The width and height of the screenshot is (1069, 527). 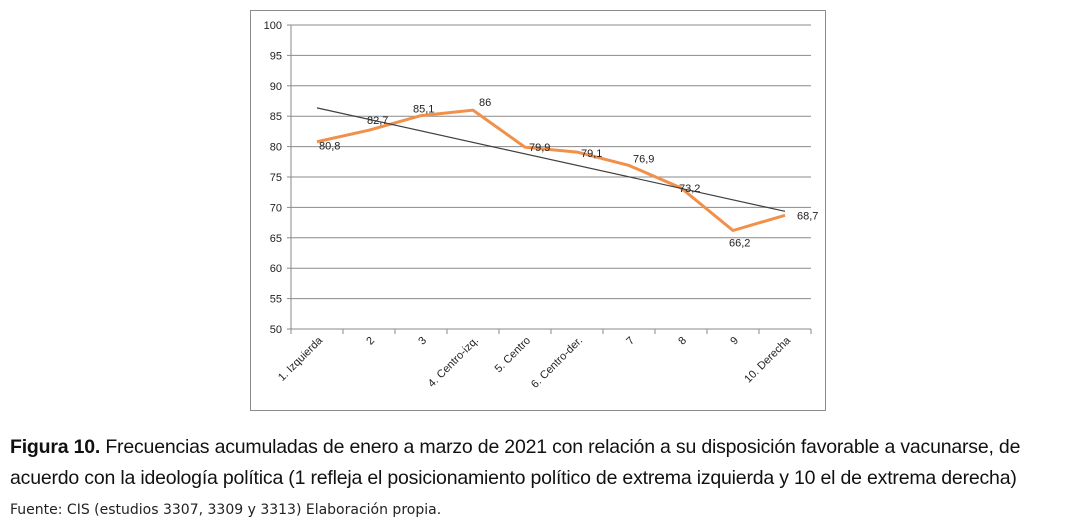 What do you see at coordinates (423, 110) in the screenshot?
I see `data-label: 85,1` at bounding box center [423, 110].